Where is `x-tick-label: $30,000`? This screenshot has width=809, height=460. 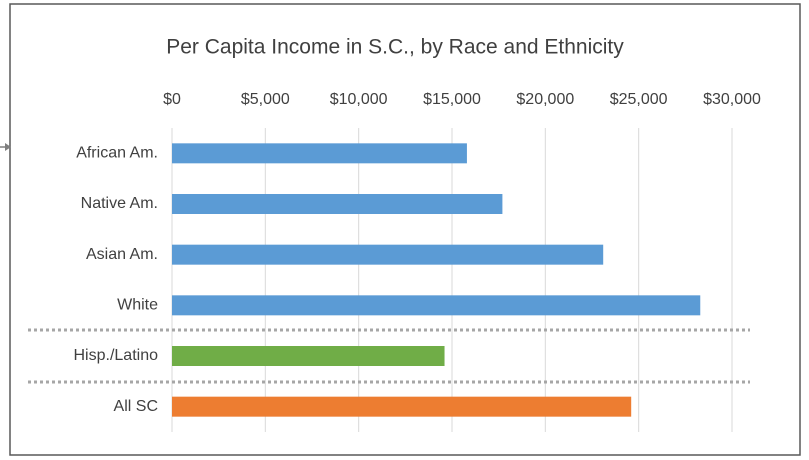
x-tick-label: $30,000 is located at coordinates (732, 99).